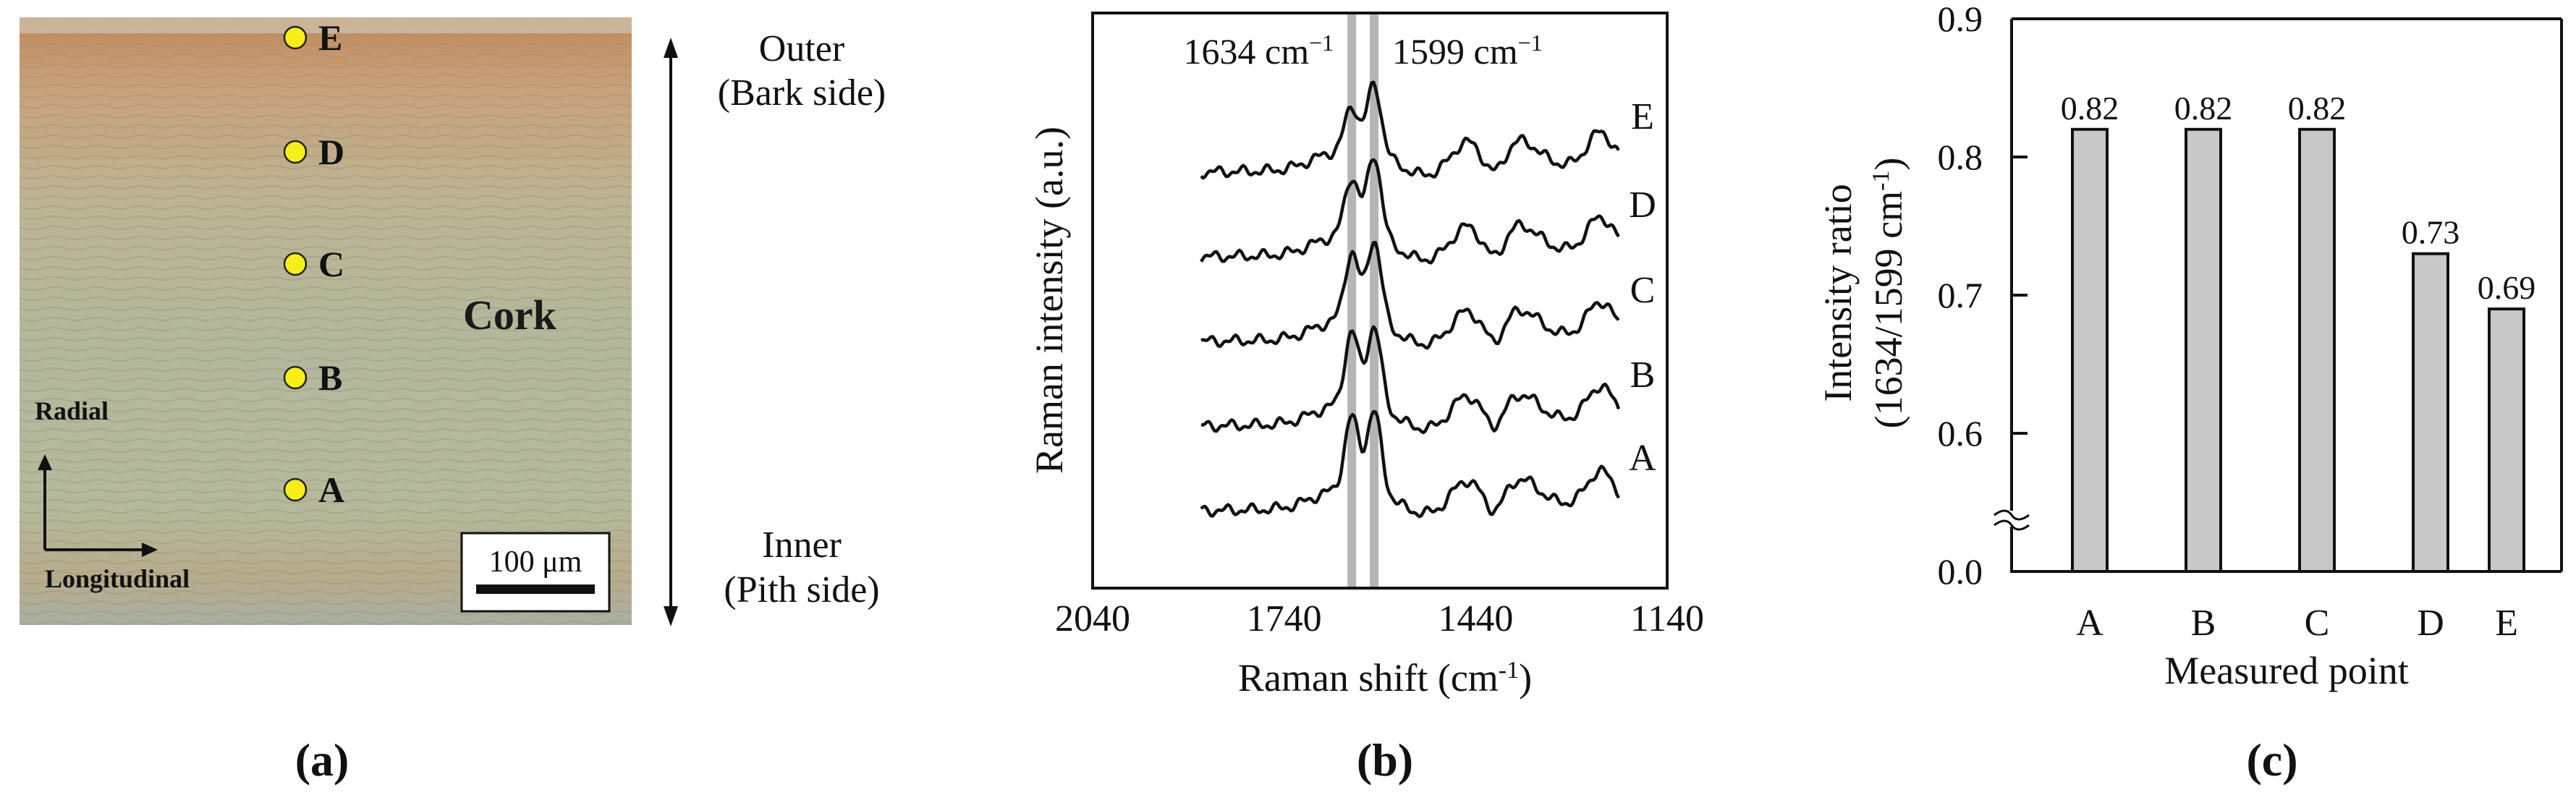 The width and height of the screenshot is (2576, 795). Describe the element at coordinates (2317, 350) in the screenshot. I see `bar-c` at that location.